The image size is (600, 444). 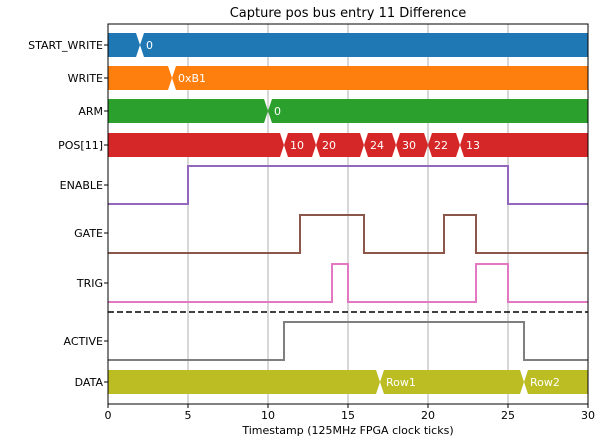 I want to click on arm-value-label: 0, so click(x=277, y=111).